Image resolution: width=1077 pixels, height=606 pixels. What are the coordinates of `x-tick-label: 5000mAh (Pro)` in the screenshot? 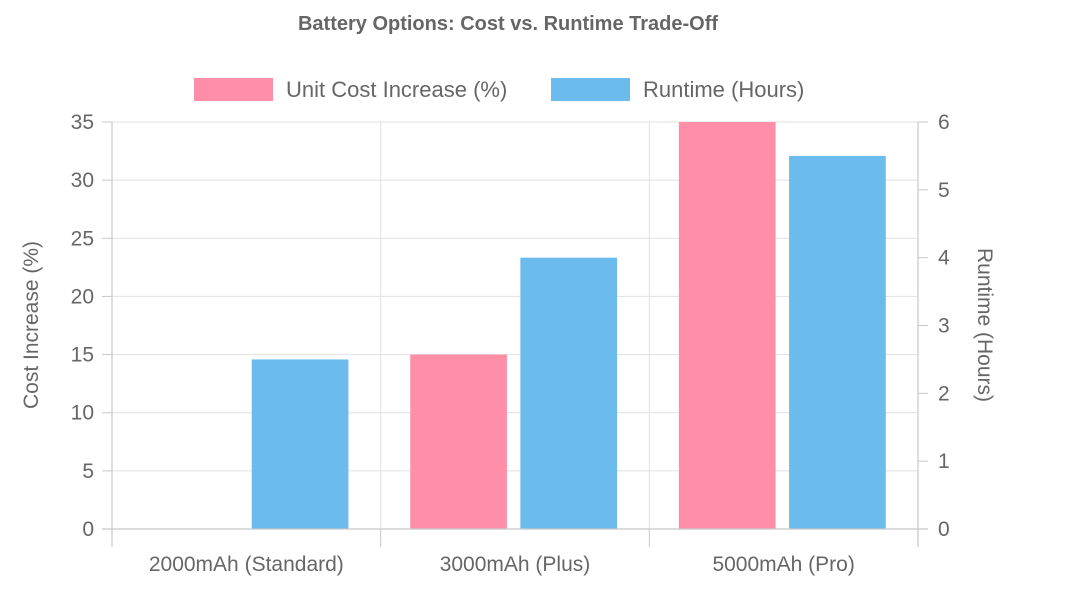 It's located at (783, 564).